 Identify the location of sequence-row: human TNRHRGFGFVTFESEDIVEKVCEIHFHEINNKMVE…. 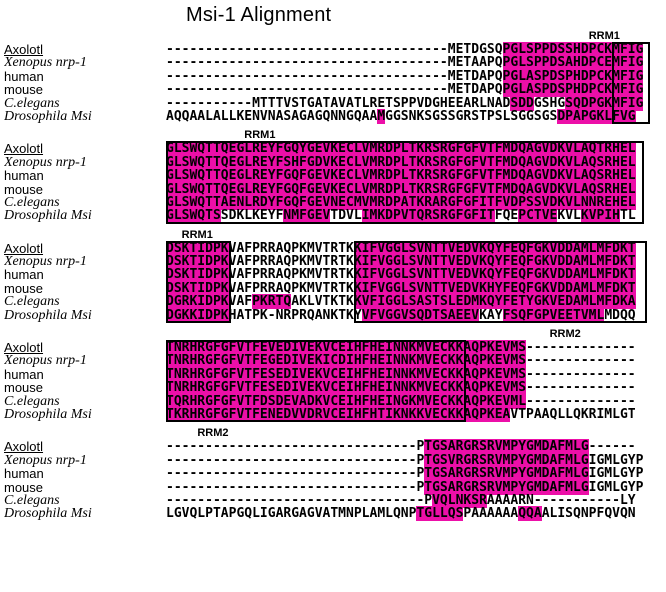
(335, 374).